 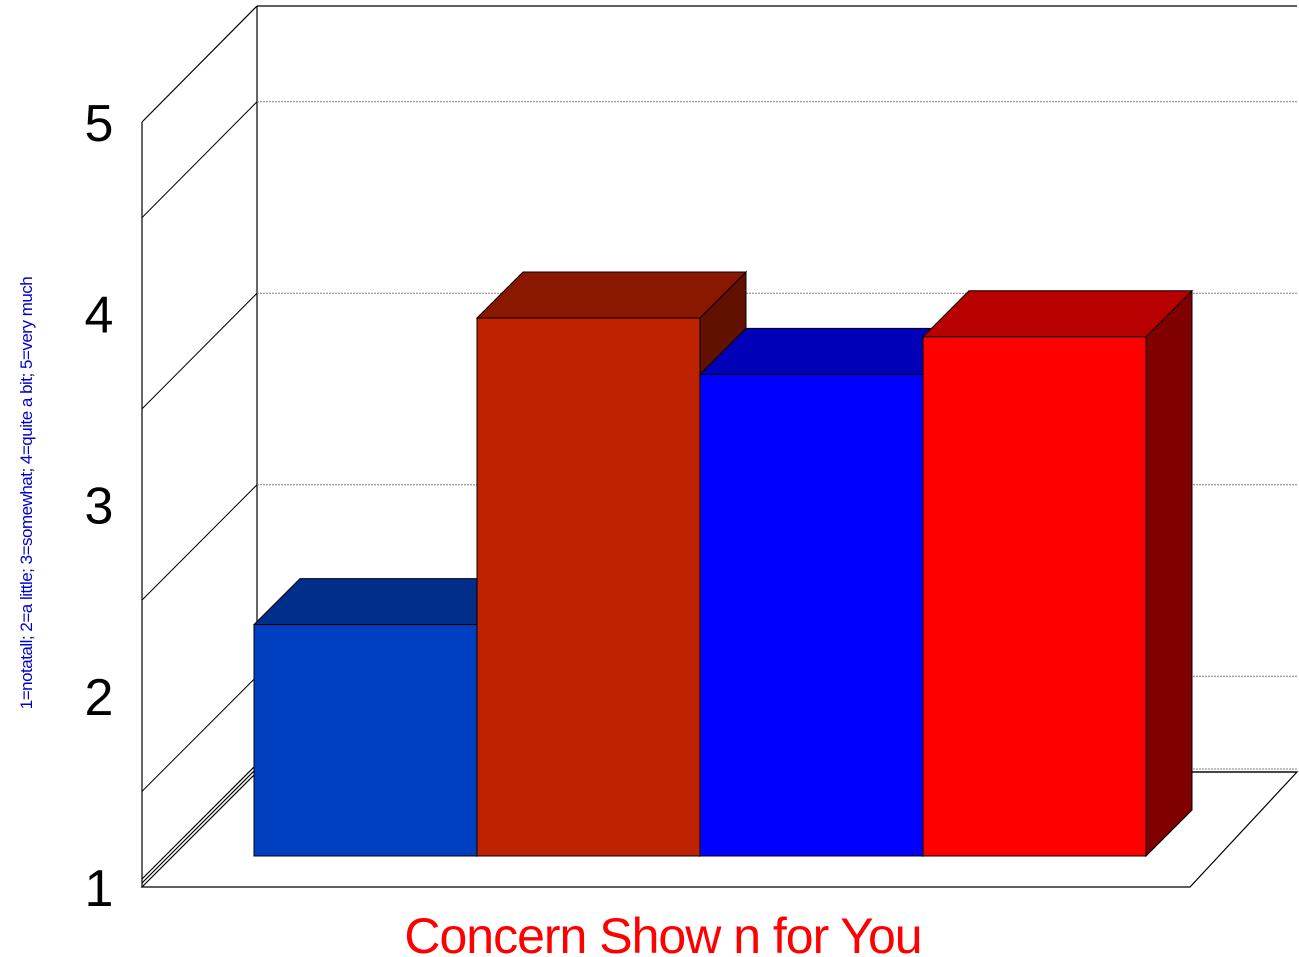 What do you see at coordinates (1169, 573) in the screenshot?
I see `bar-side` at bounding box center [1169, 573].